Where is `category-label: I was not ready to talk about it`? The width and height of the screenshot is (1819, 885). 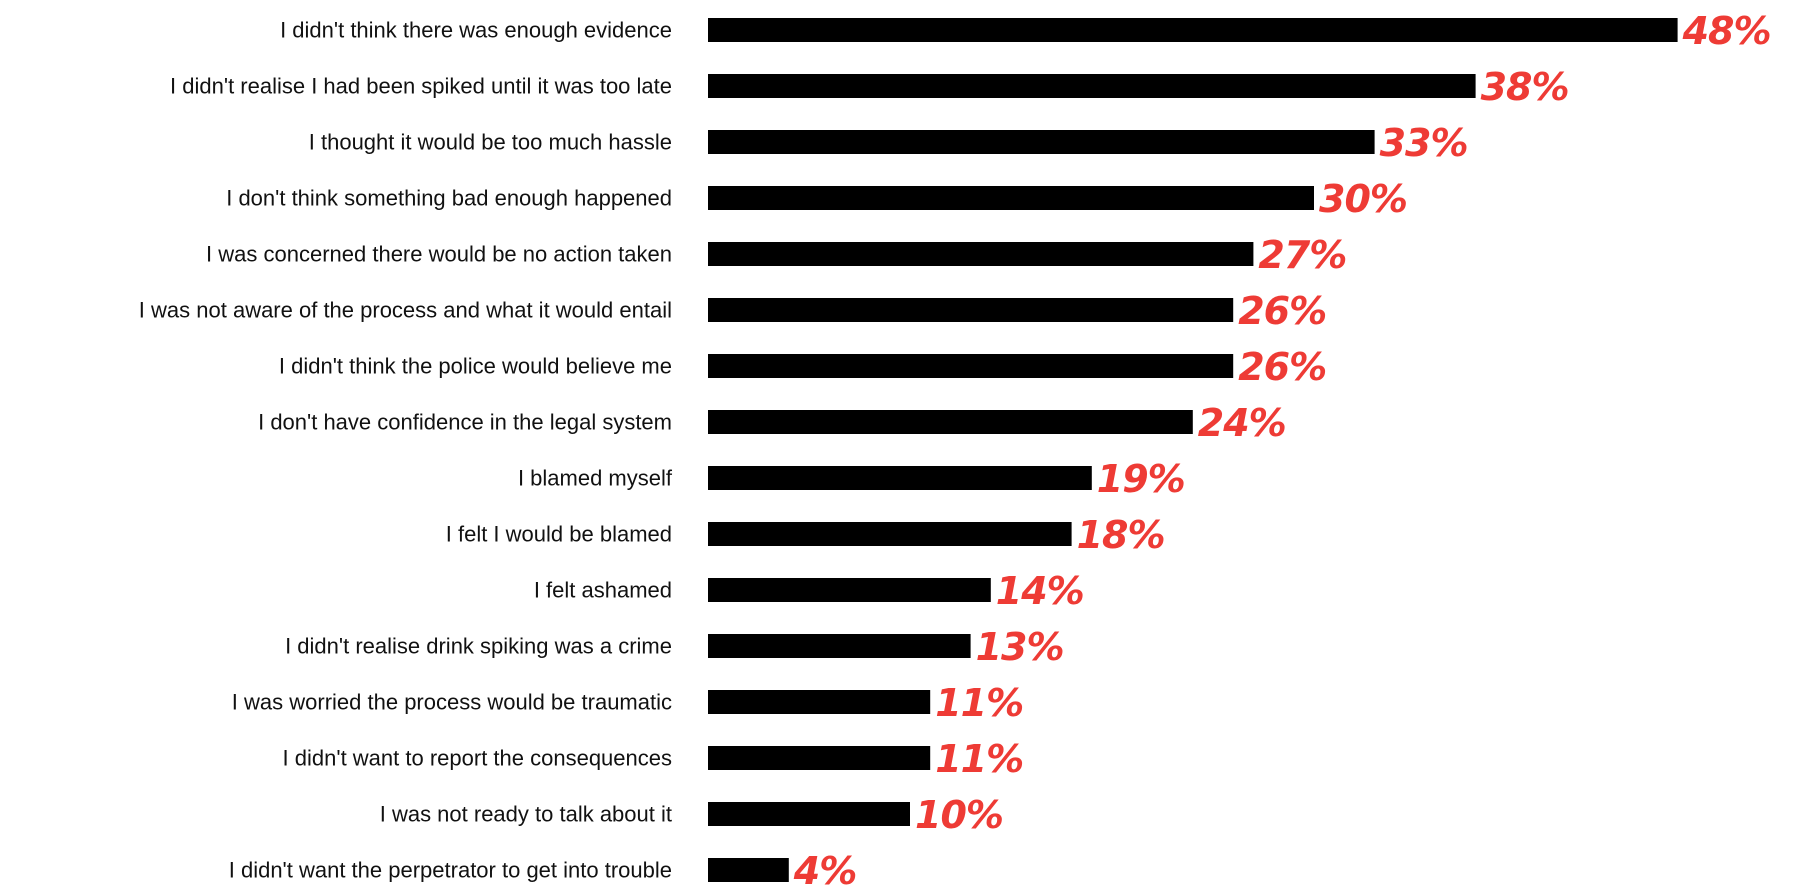 category-label: I was not ready to talk about it is located at coordinates (526, 814).